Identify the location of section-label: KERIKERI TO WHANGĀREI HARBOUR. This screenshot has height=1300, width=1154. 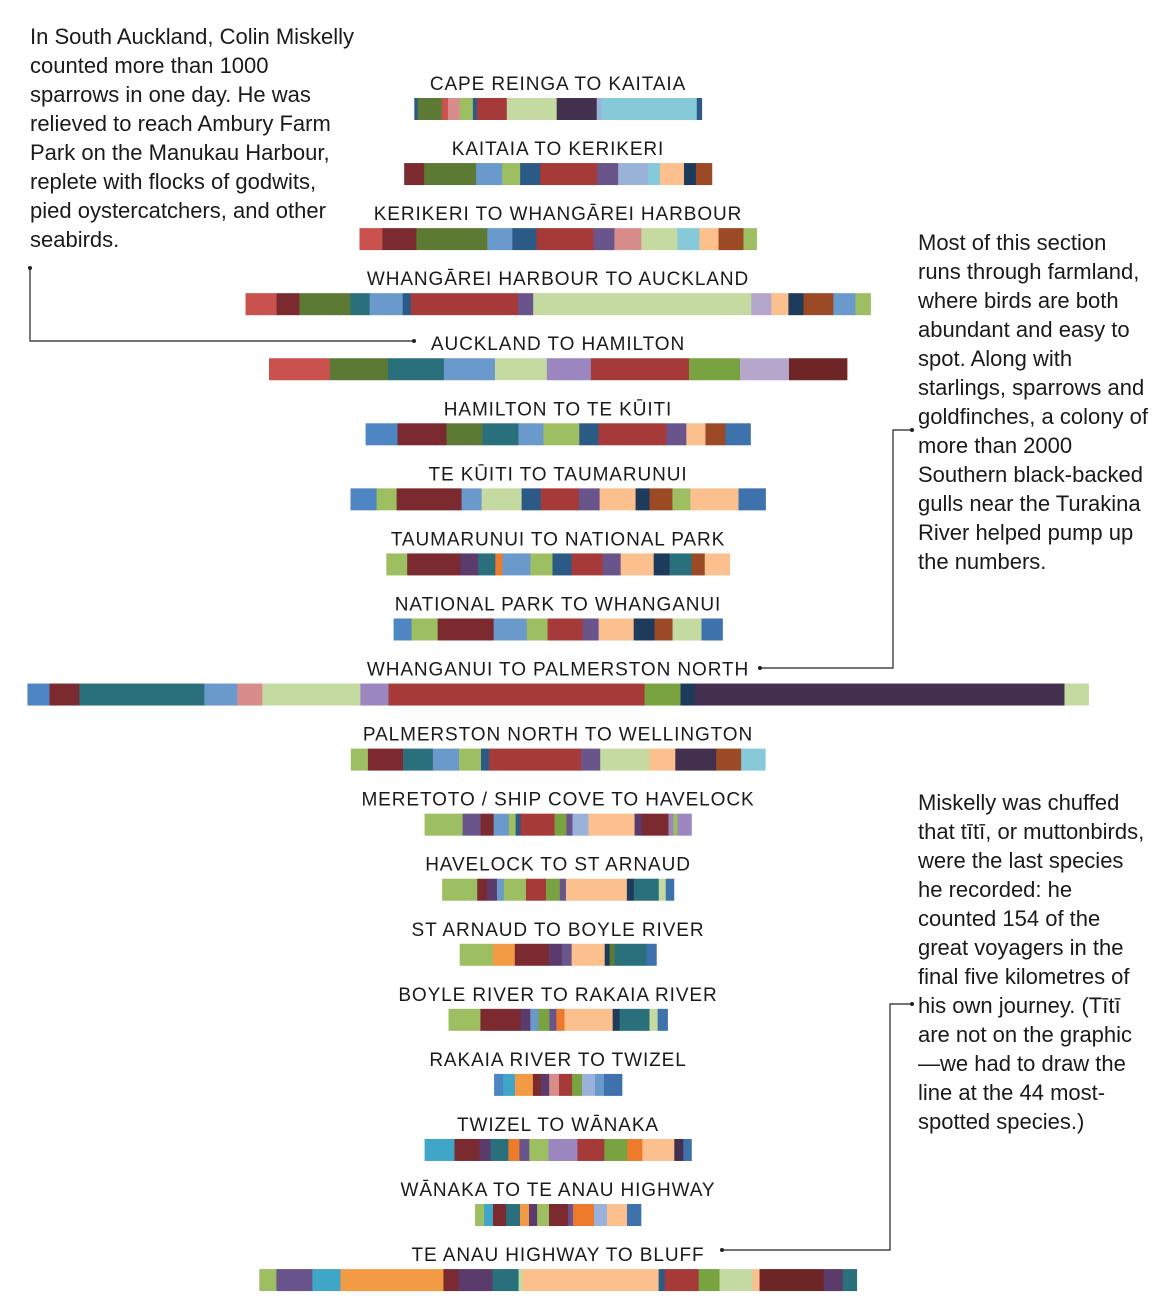
(558, 214).